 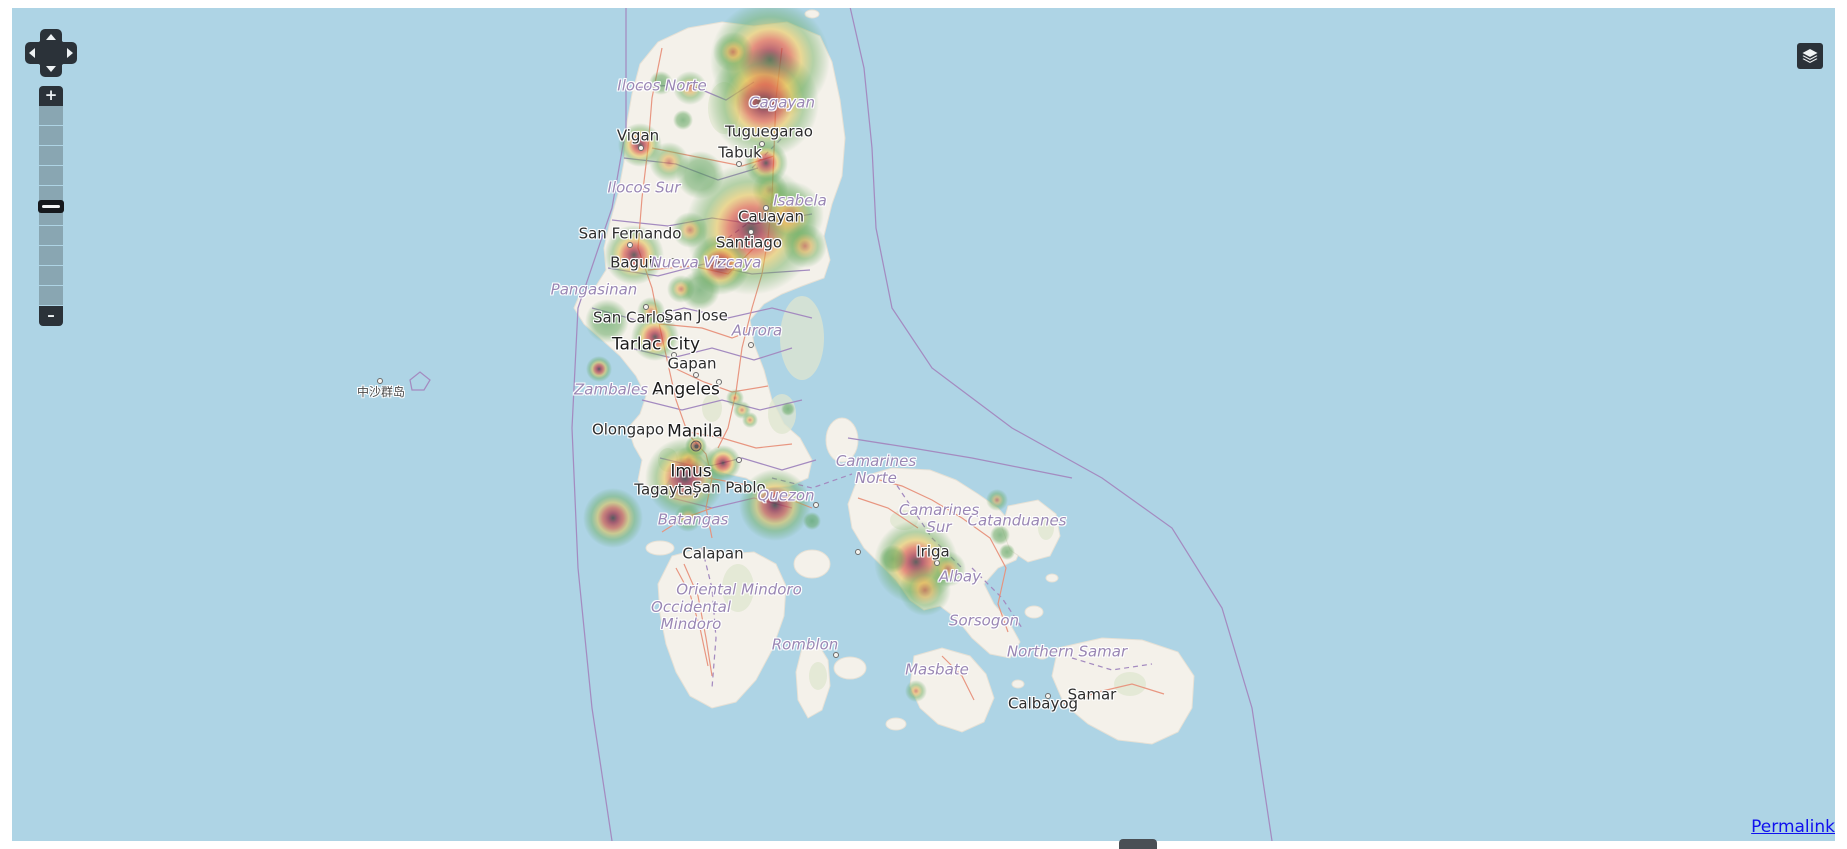 I want to click on layers-glyph, so click(x=1810, y=56).